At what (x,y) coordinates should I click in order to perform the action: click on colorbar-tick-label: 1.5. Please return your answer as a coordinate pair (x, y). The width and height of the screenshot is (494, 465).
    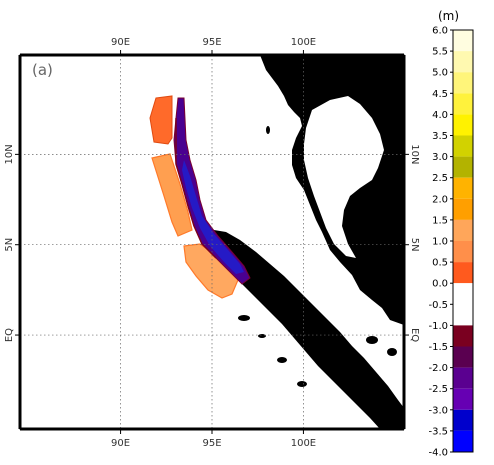
    Looking at the image, I should click on (440, 220).